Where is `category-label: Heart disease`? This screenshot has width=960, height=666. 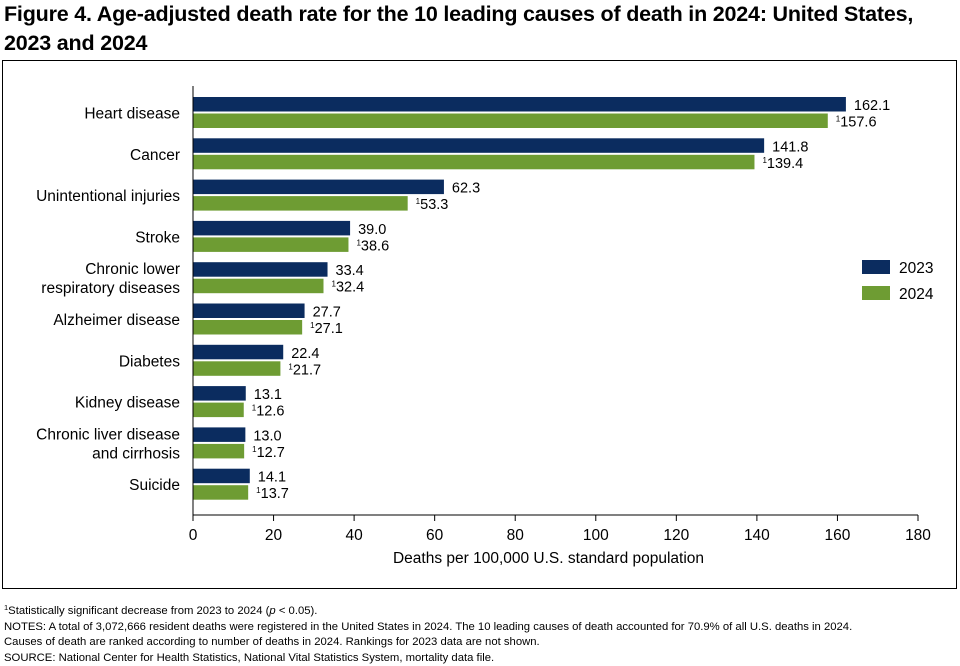
category-label: Heart disease is located at coordinates (132, 114).